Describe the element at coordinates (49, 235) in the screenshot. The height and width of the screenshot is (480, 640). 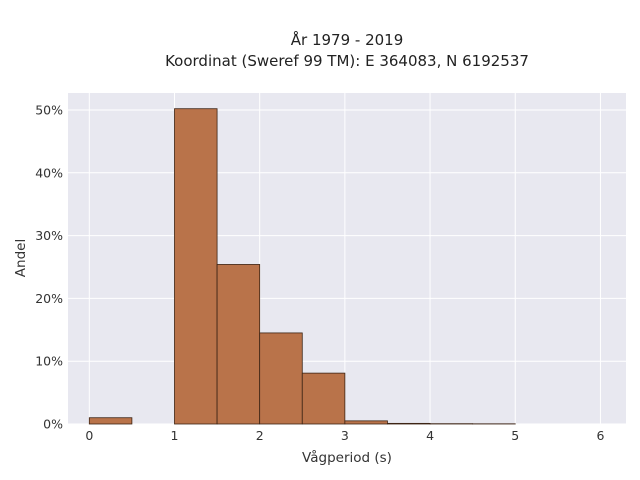
I see `y-tick-label: 30%` at that location.